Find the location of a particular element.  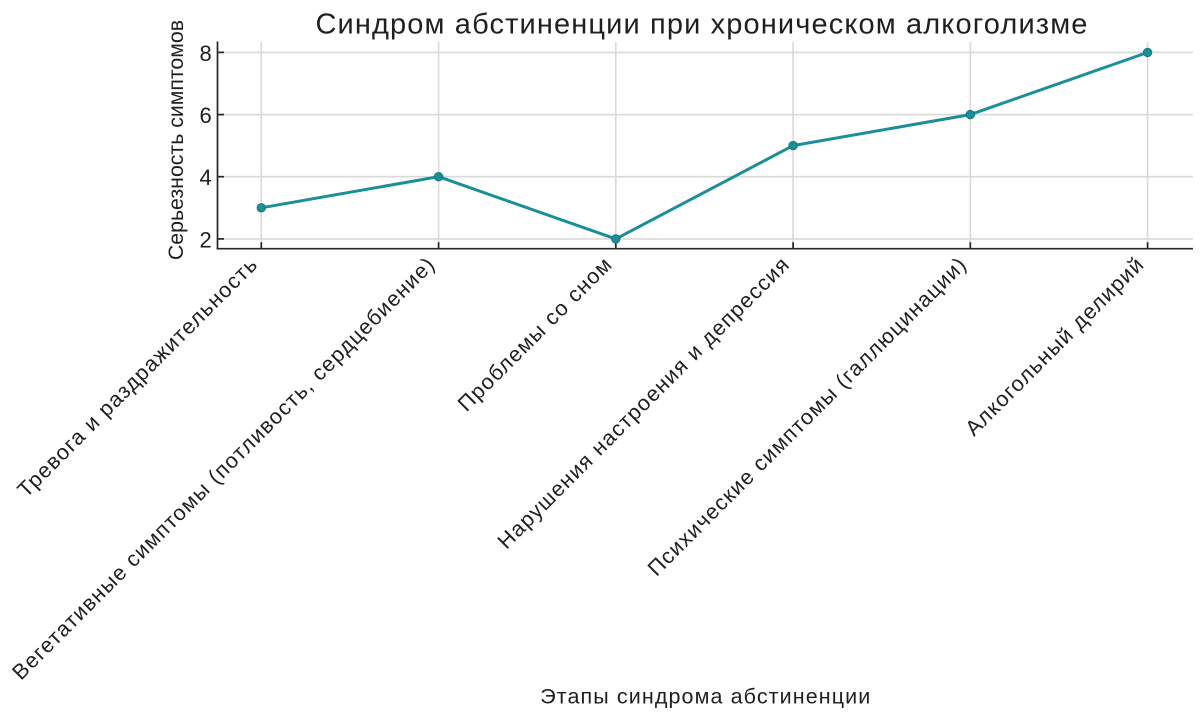

svg-text: Этапы синдрома абстиненции is located at coordinates (705, 697).